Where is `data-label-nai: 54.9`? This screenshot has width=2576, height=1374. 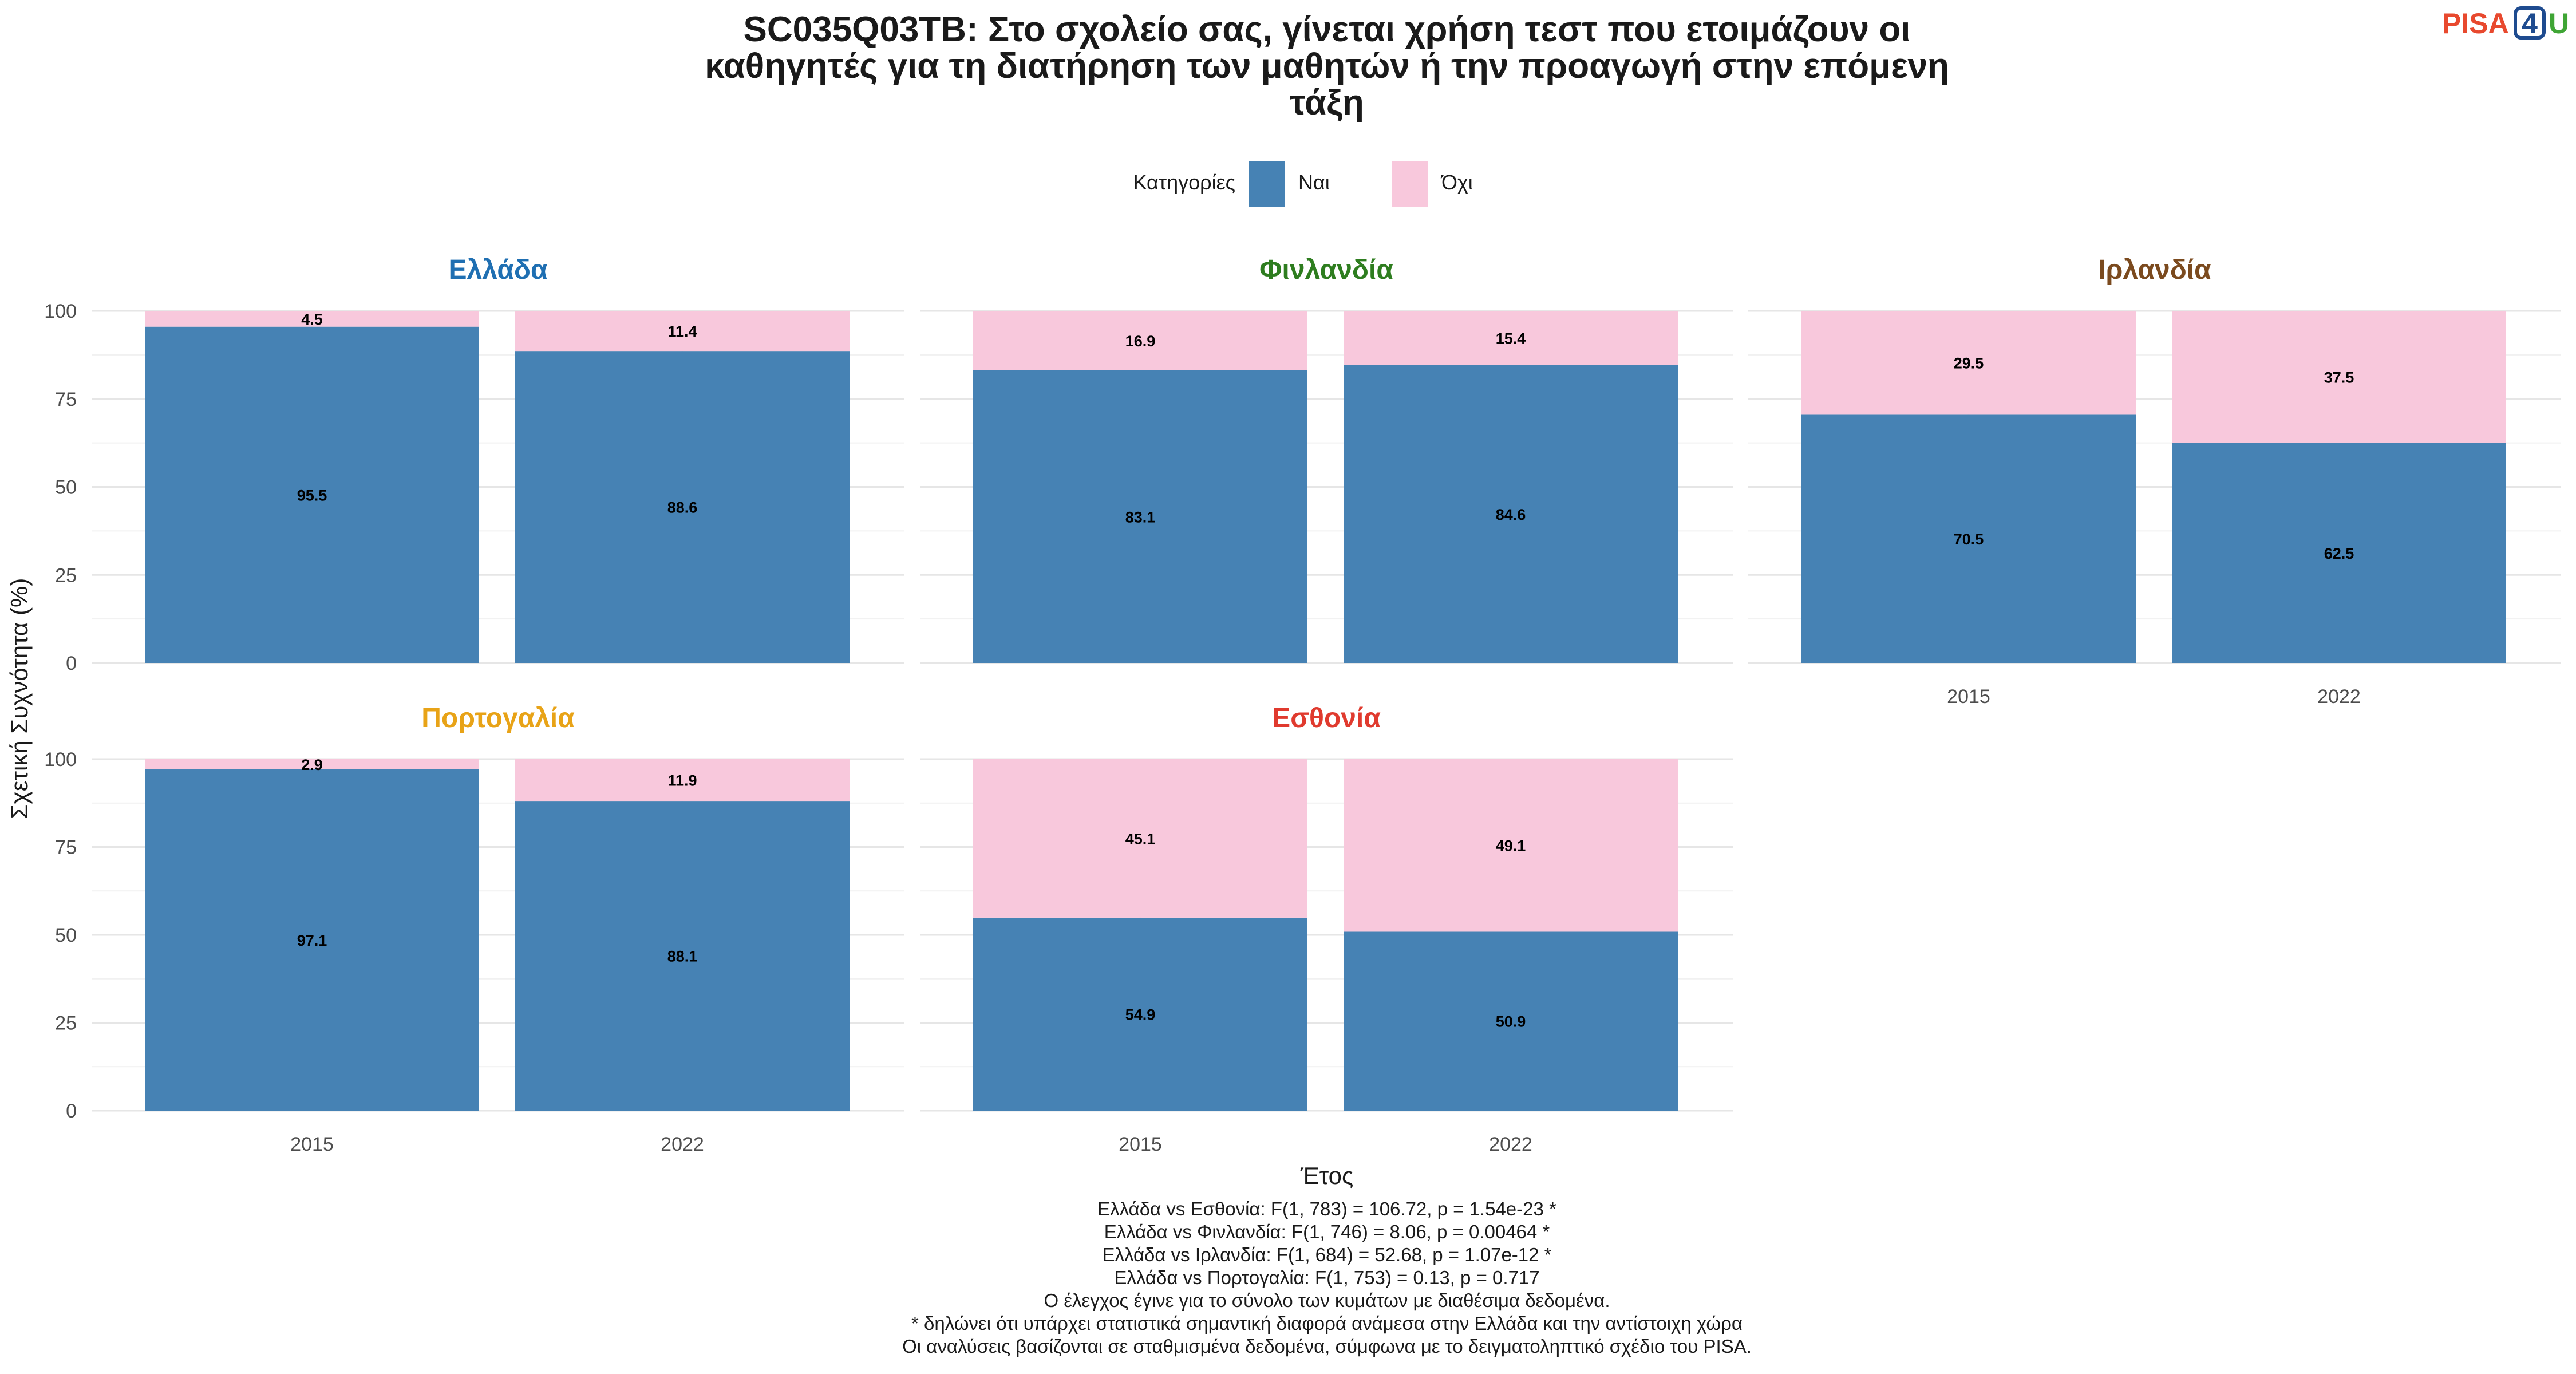 data-label-nai: 54.9 is located at coordinates (1140, 1014).